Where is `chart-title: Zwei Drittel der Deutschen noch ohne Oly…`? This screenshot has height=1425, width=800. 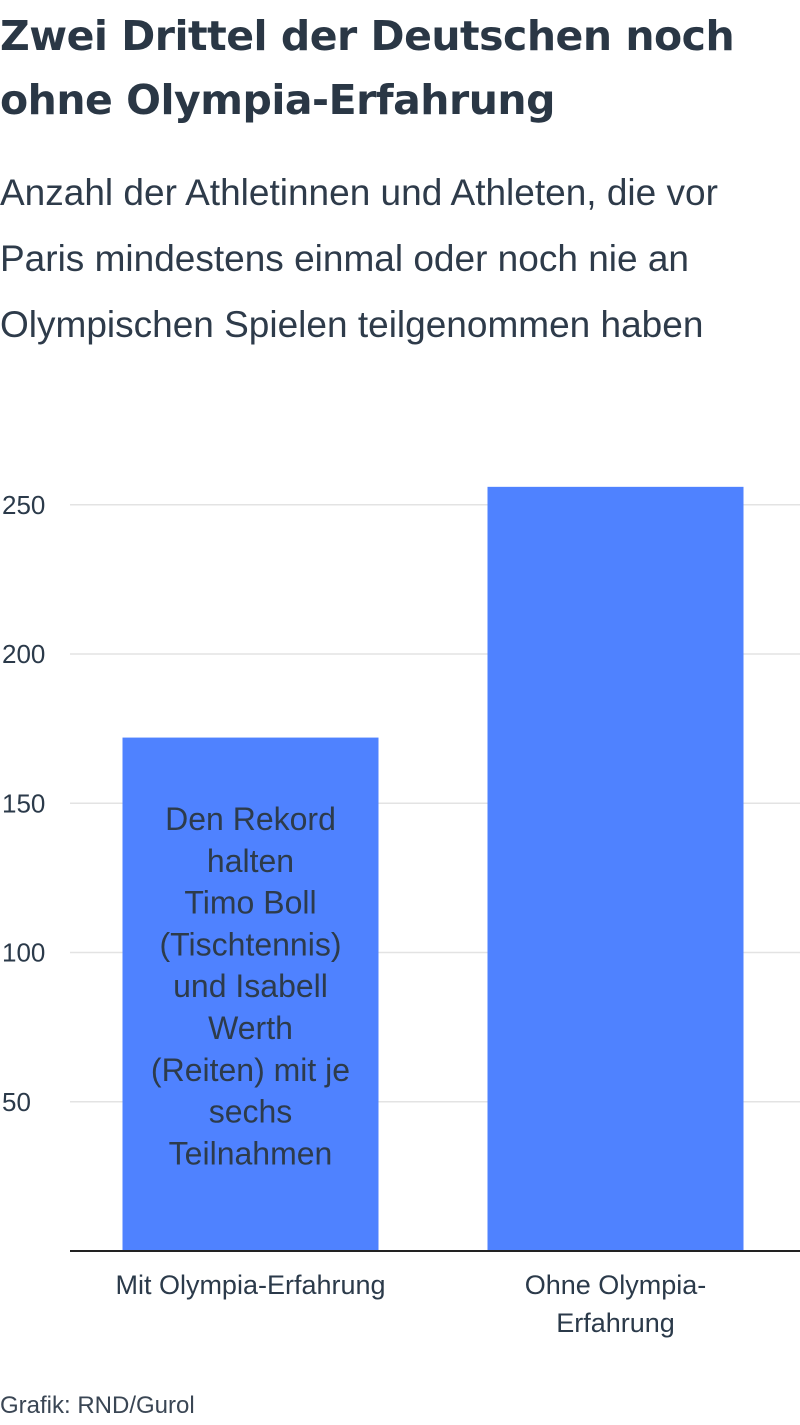
chart-title: Zwei Drittel der Deutschen noch ohne Oly… is located at coordinates (400, 68).